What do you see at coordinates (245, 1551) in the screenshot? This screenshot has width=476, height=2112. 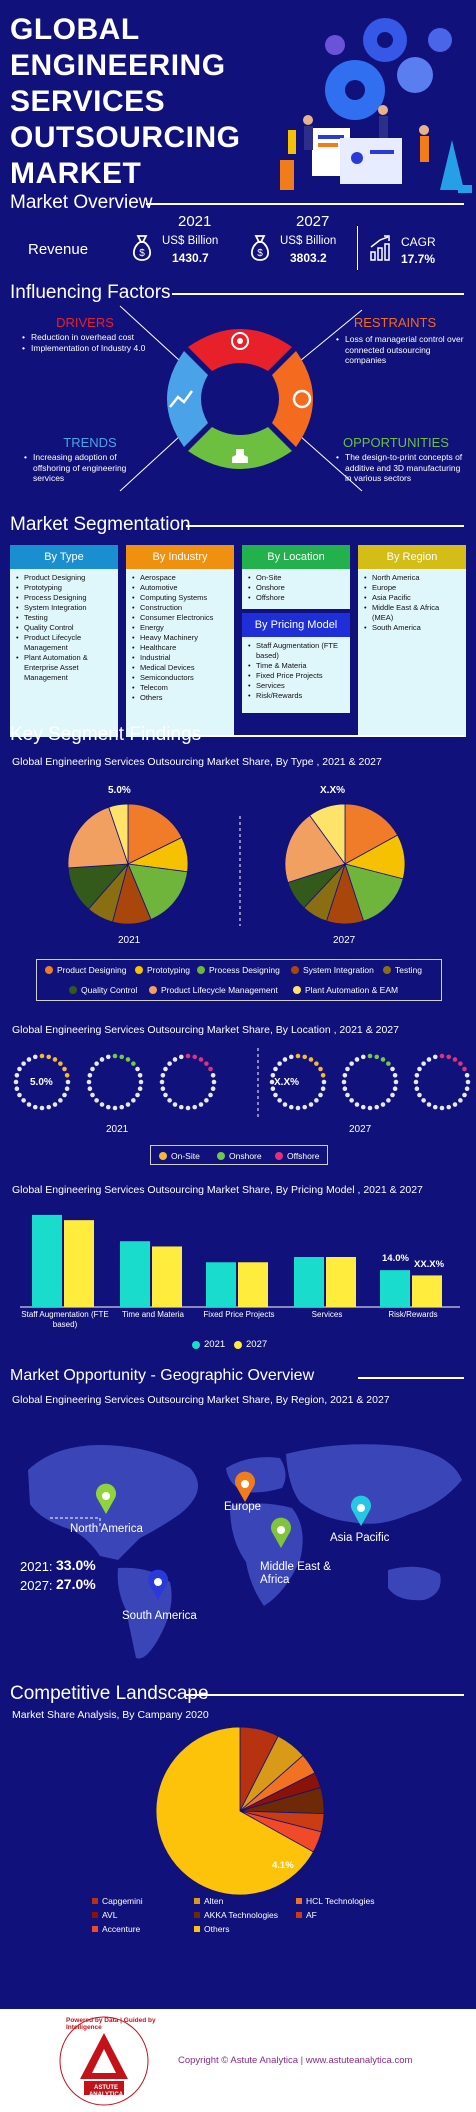 I see `world-map` at bounding box center [245, 1551].